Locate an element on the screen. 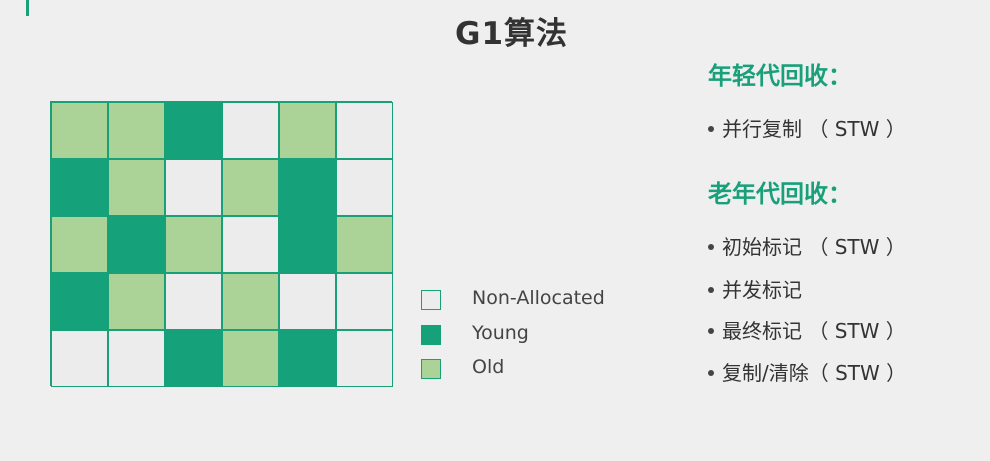 This screenshot has width=990, height=461. heap-region-r4-c5 is located at coordinates (307, 301).